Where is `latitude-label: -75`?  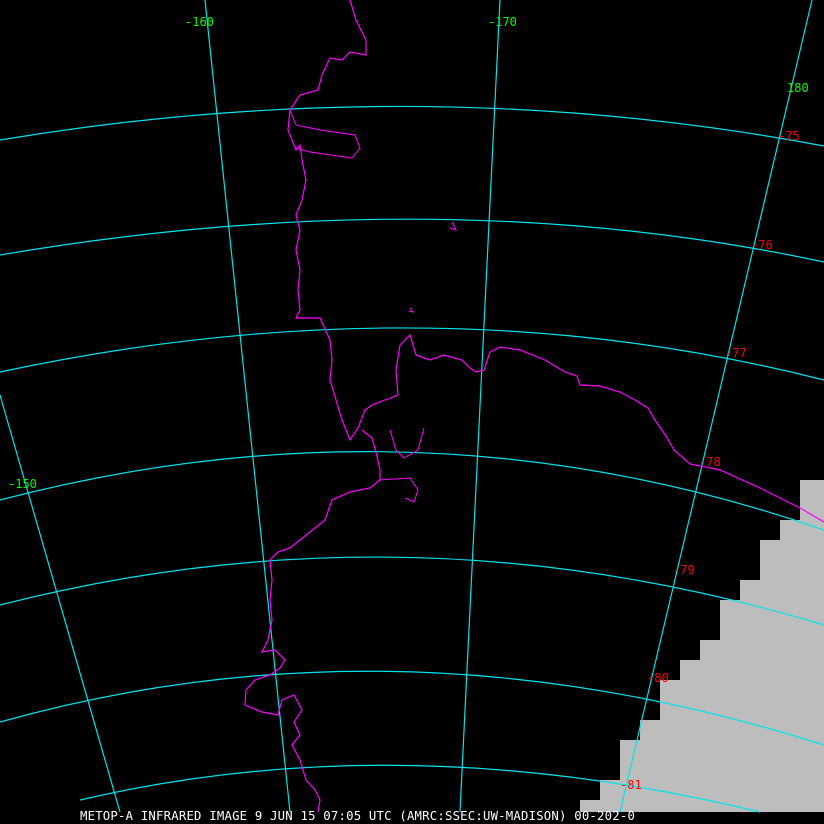
latitude-label: -75 is located at coordinates (789, 136).